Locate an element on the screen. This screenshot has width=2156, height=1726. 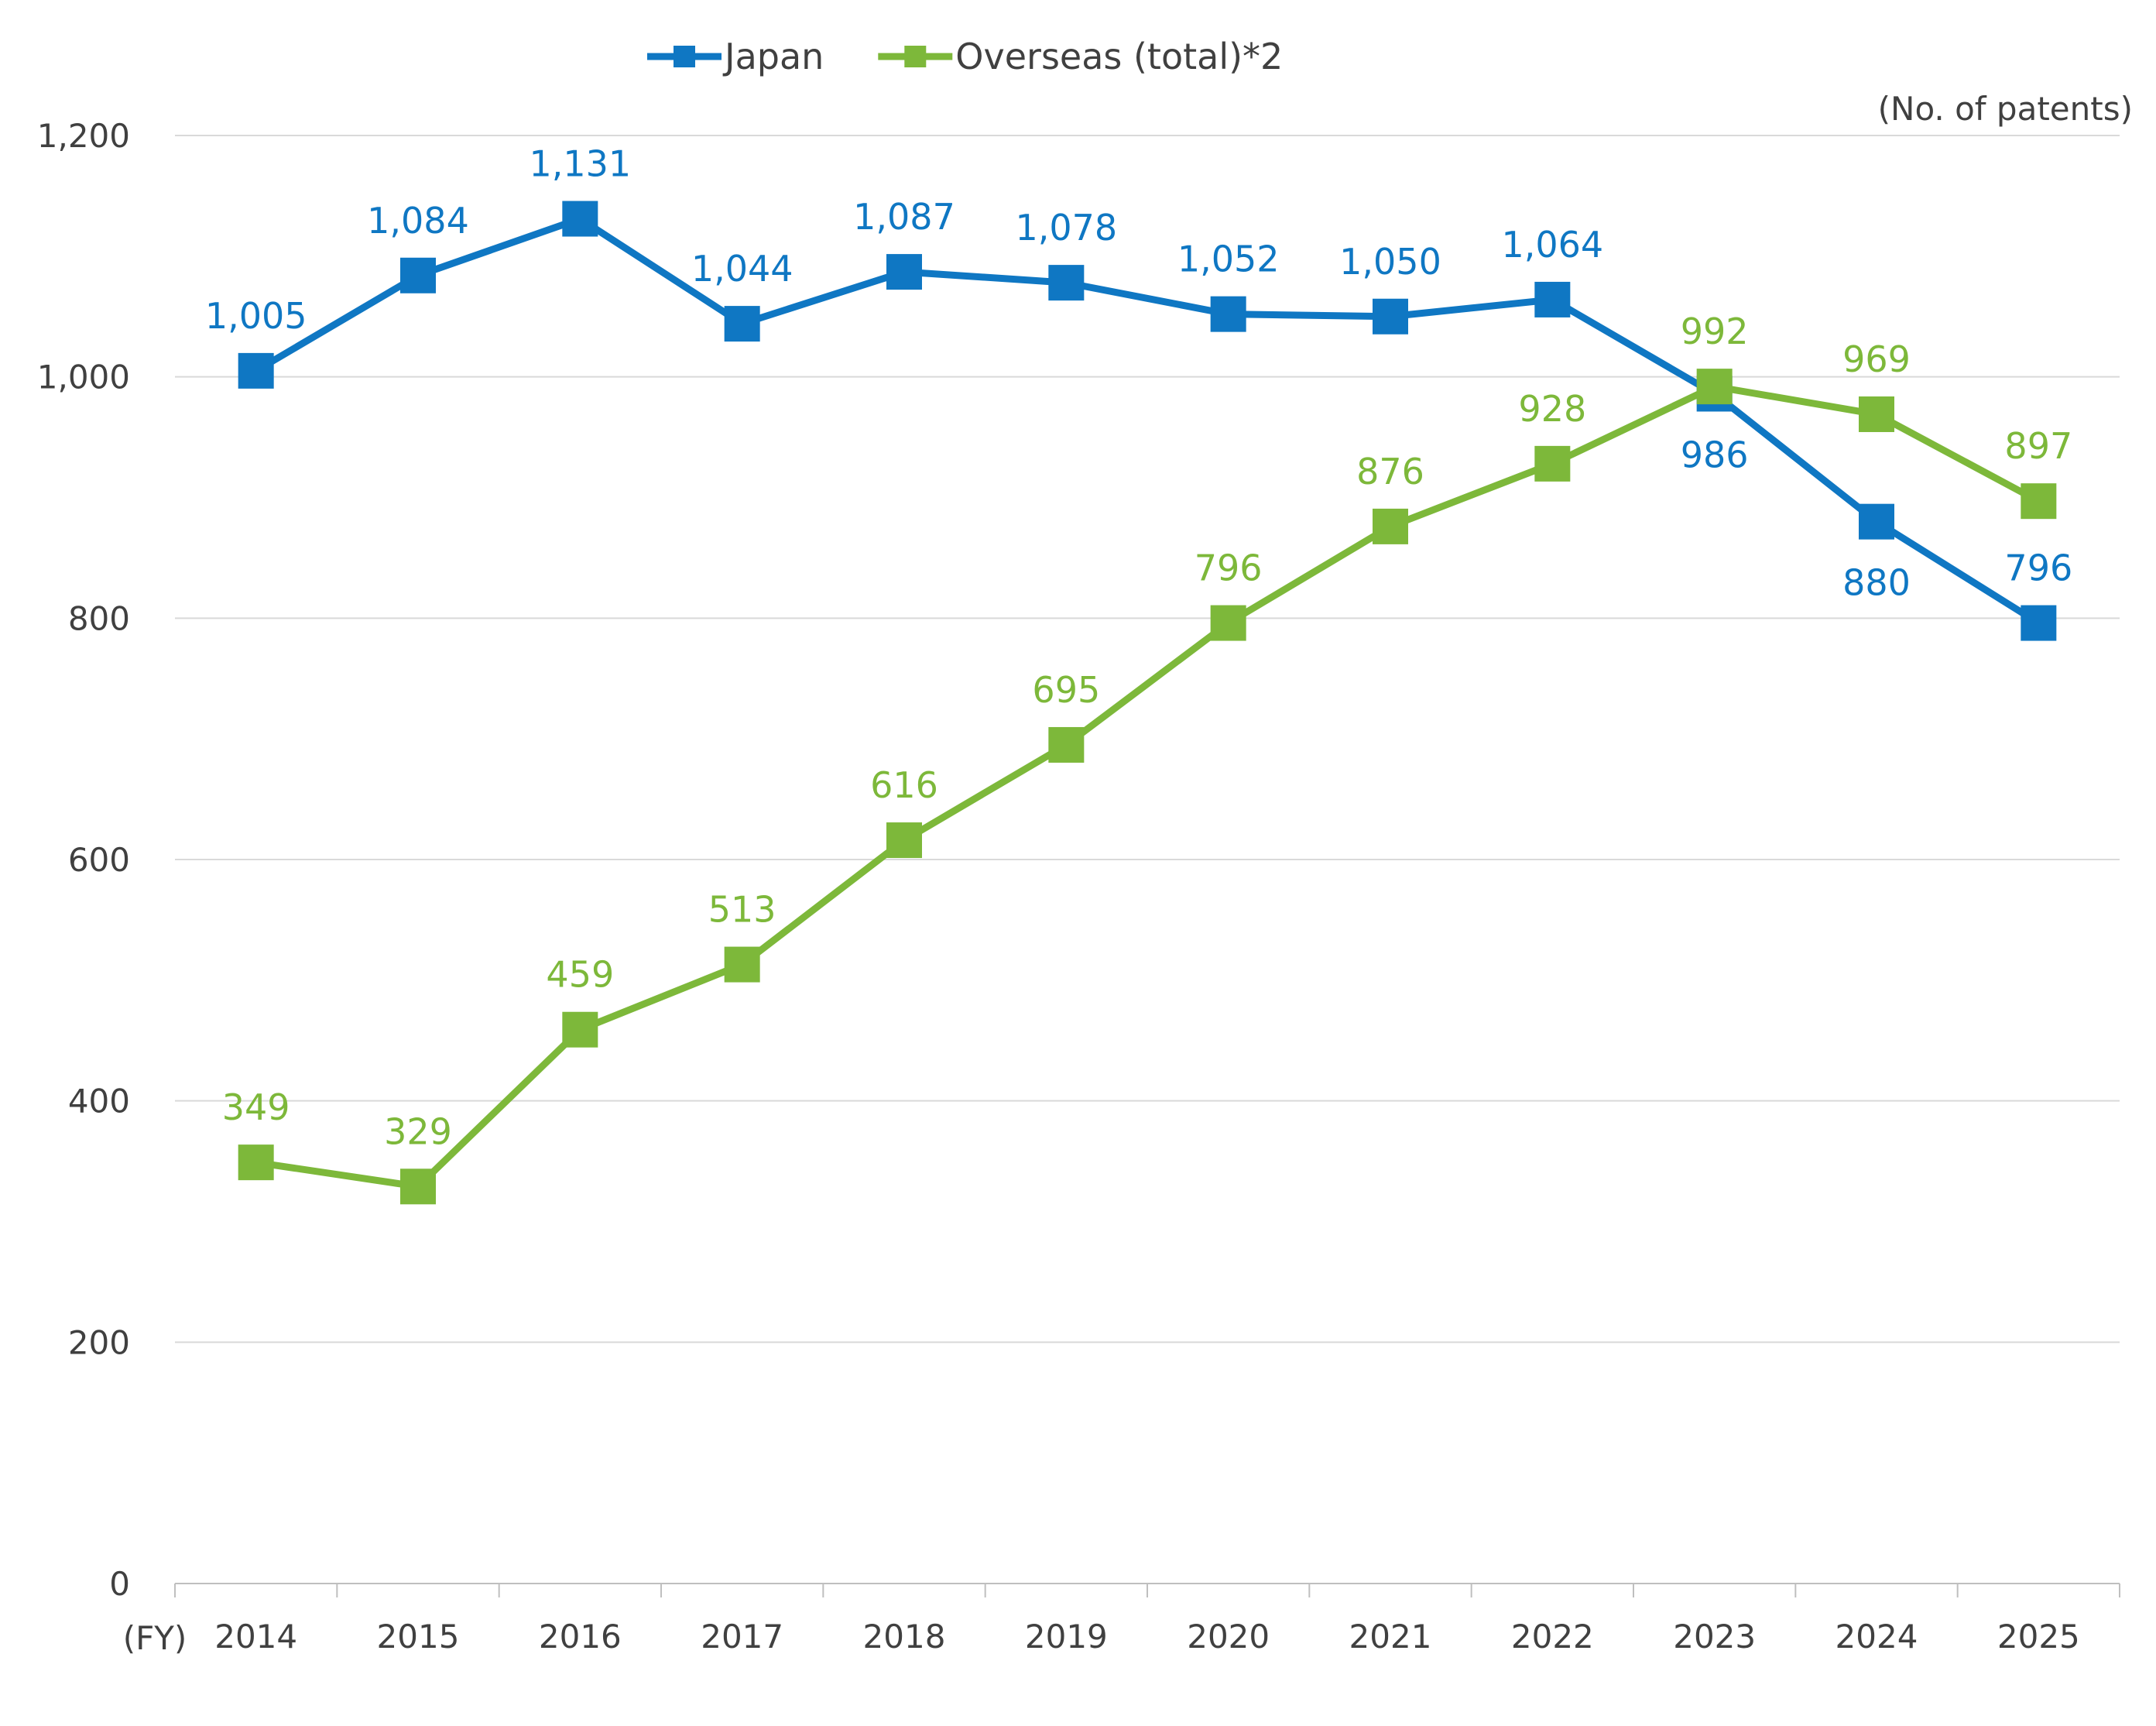
legend-label: Overseas (total)*2 is located at coordinates (1119, 56).